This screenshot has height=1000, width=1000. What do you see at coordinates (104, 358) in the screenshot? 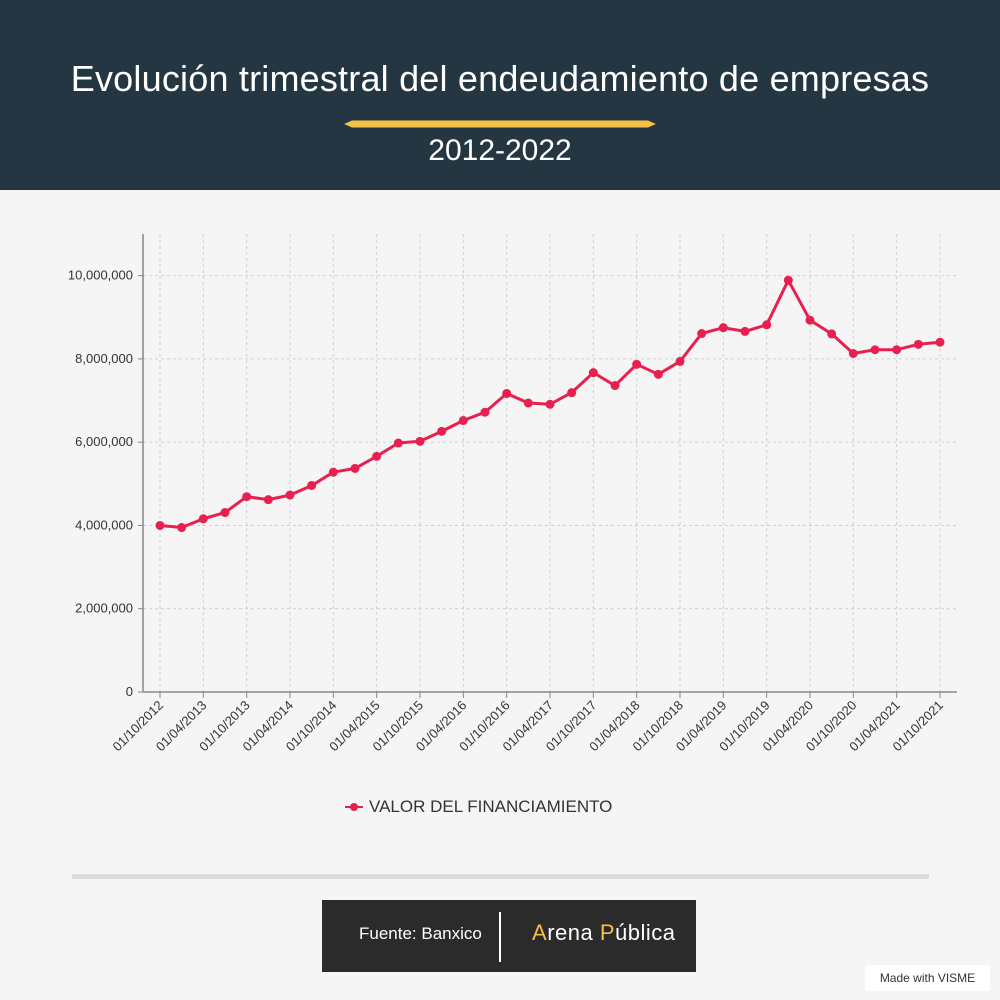
I see `y-tick-label: 8,000,000` at bounding box center [104, 358].